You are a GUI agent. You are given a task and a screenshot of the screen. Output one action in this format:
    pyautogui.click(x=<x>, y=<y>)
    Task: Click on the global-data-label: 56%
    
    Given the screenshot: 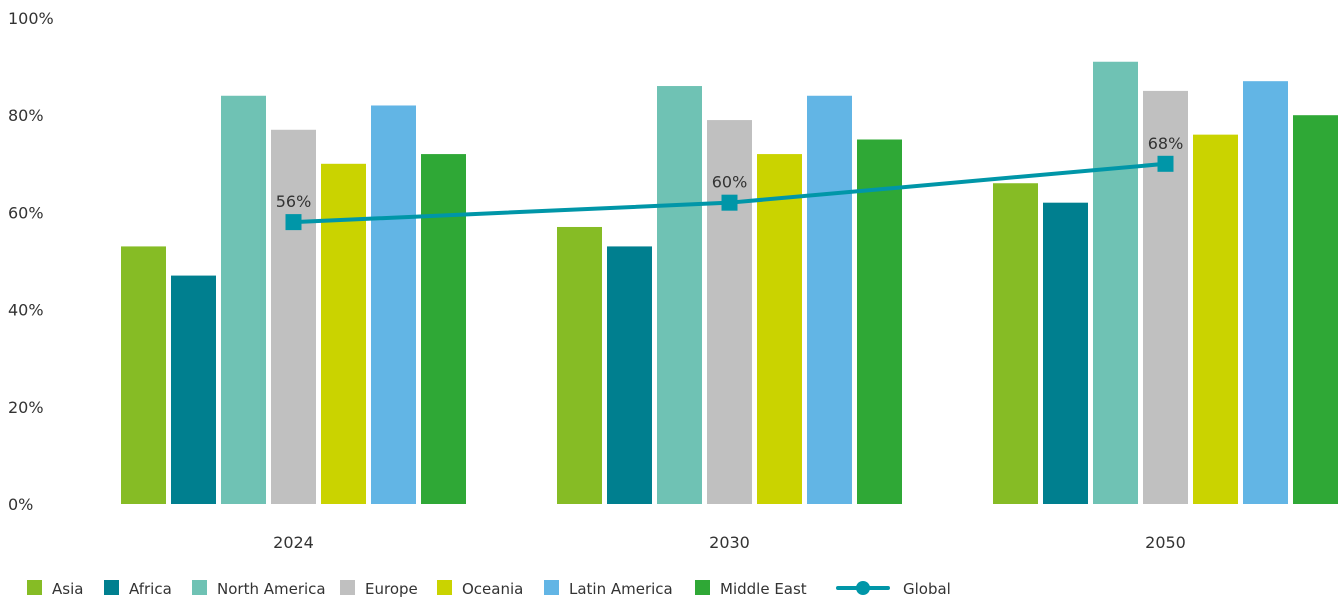 What is the action you would take?
    pyautogui.click(x=294, y=201)
    